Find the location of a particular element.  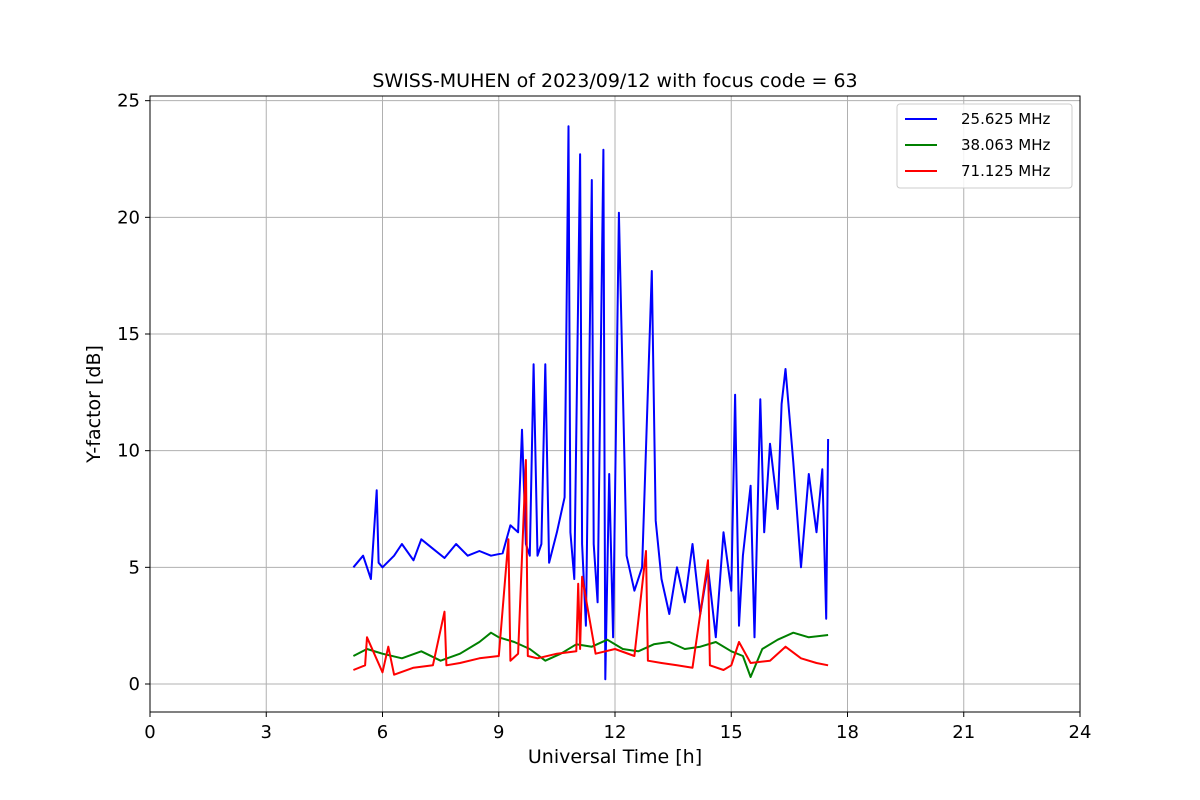

legend-entry: 25.625 MHz is located at coordinates (1005, 119).